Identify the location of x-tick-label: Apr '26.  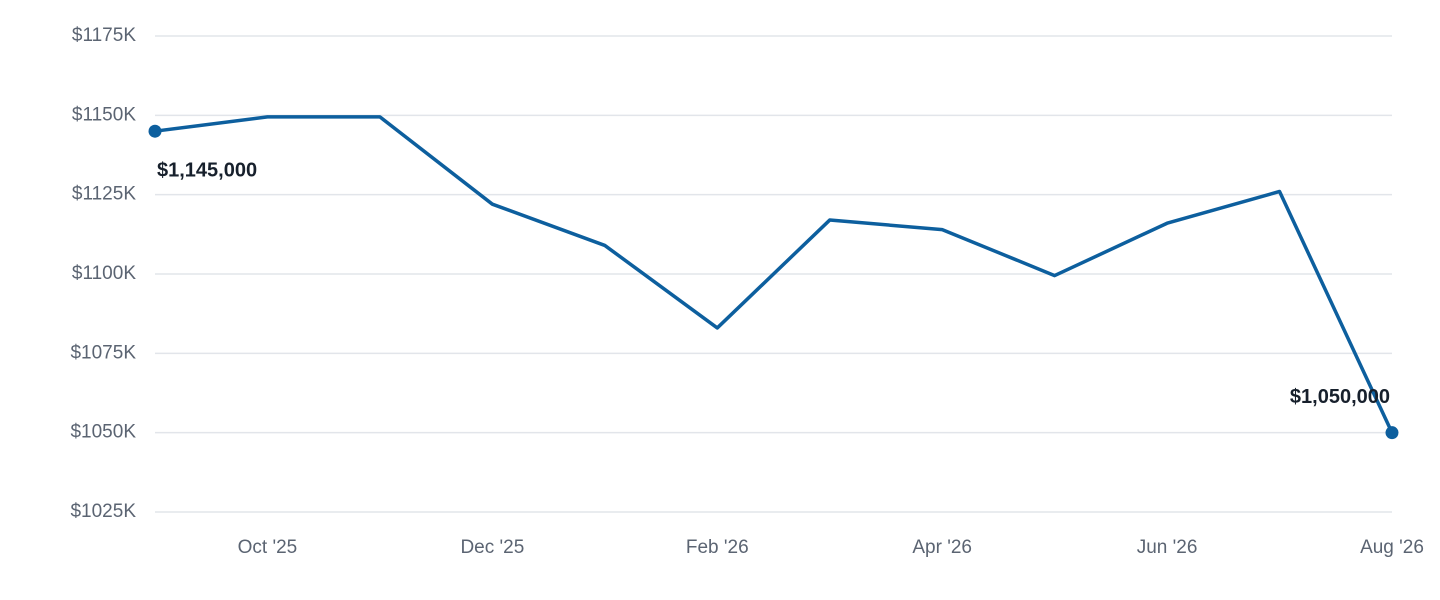
(942, 547).